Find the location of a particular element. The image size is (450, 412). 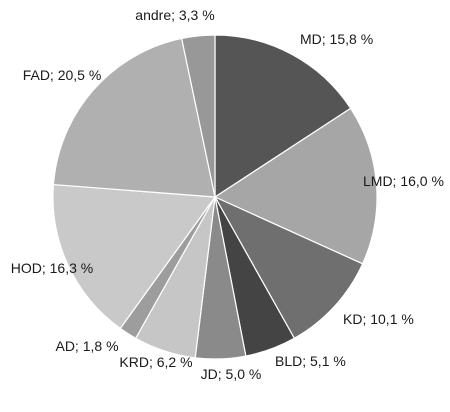

slice-label-3: BLD; 5,1 % is located at coordinates (310, 361).